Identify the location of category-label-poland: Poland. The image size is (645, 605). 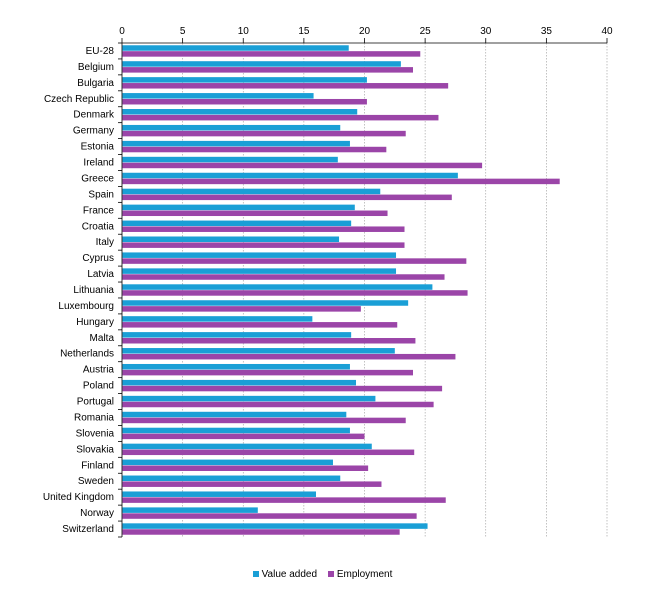
(98, 386).